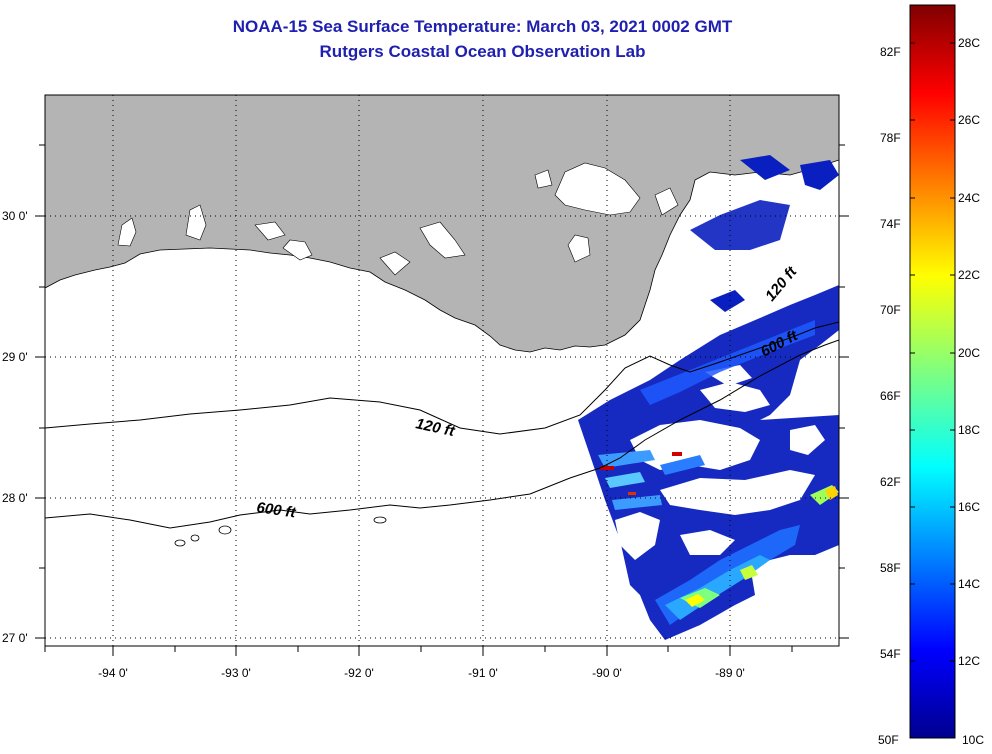 This screenshot has height=754, width=992. I want to click on lon-tick-label: -91 0', so click(483, 673).